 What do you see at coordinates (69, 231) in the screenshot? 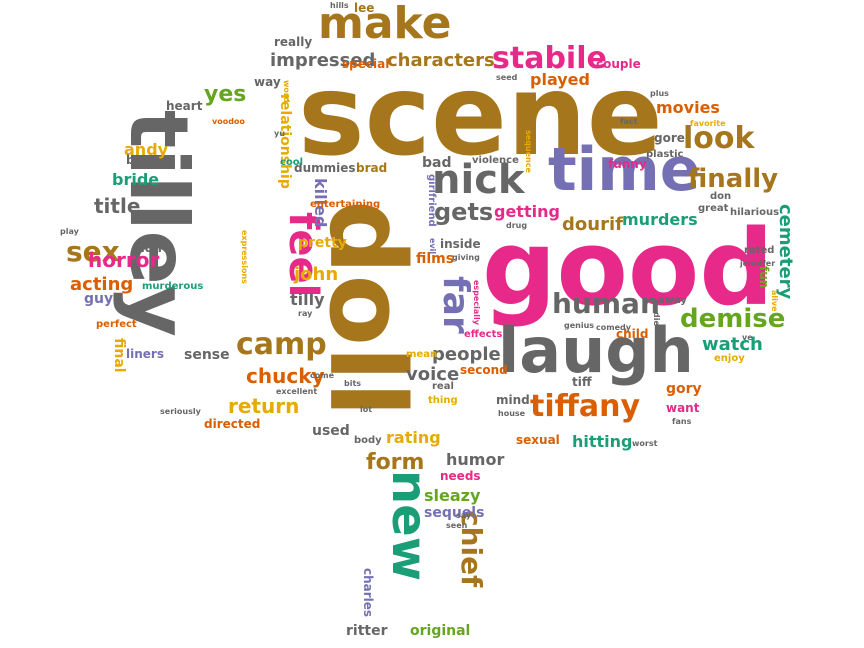
I see `word-play: play` at bounding box center [69, 231].